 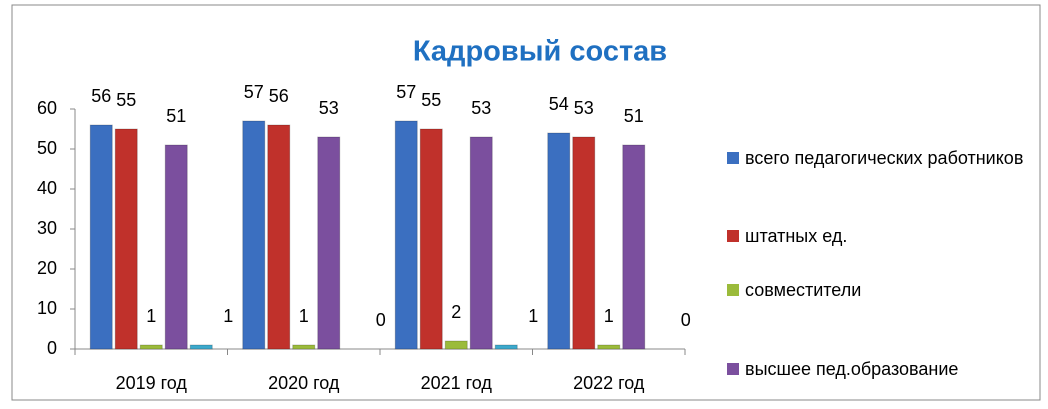 I want to click on y-tick-label: 50, so click(x=47, y=148).